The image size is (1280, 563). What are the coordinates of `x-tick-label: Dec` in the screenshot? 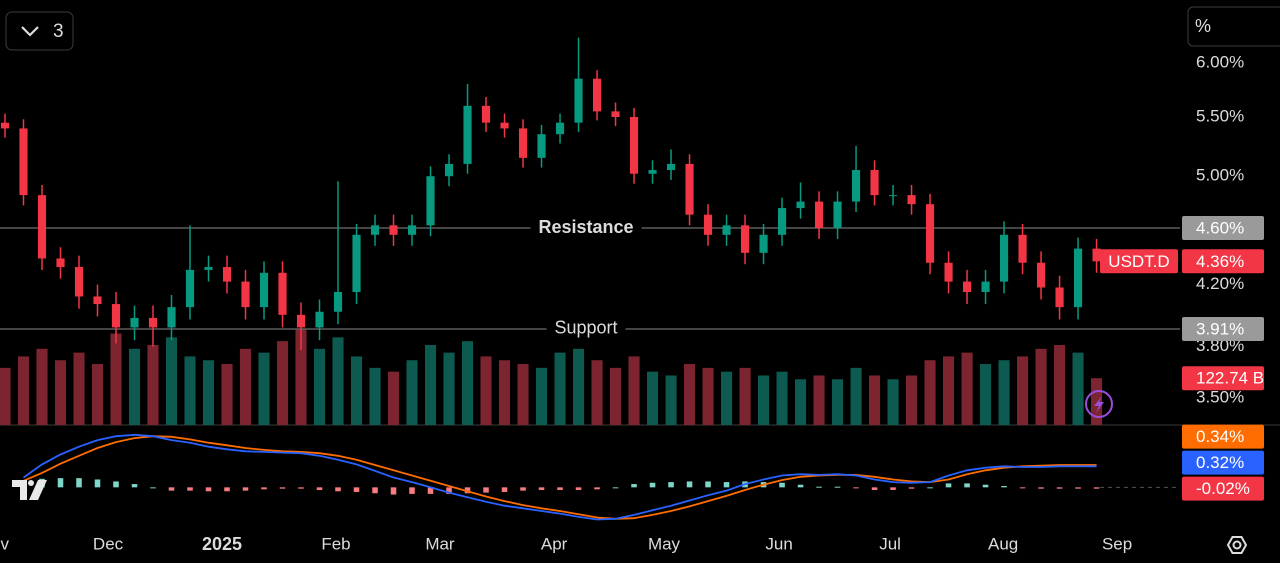 It's located at (108, 543).